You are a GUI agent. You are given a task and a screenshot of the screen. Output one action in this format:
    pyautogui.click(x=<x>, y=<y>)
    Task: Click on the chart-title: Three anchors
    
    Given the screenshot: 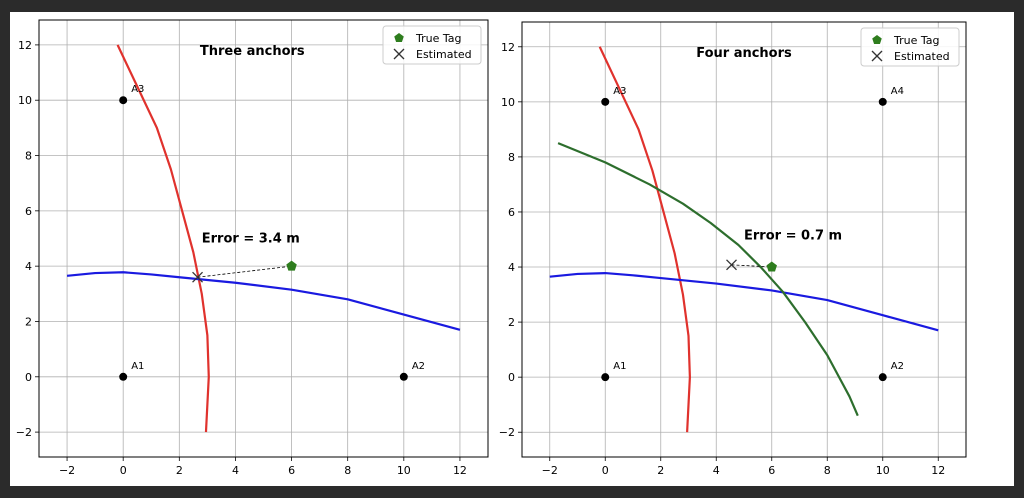 What is the action you would take?
    pyautogui.click(x=252, y=51)
    